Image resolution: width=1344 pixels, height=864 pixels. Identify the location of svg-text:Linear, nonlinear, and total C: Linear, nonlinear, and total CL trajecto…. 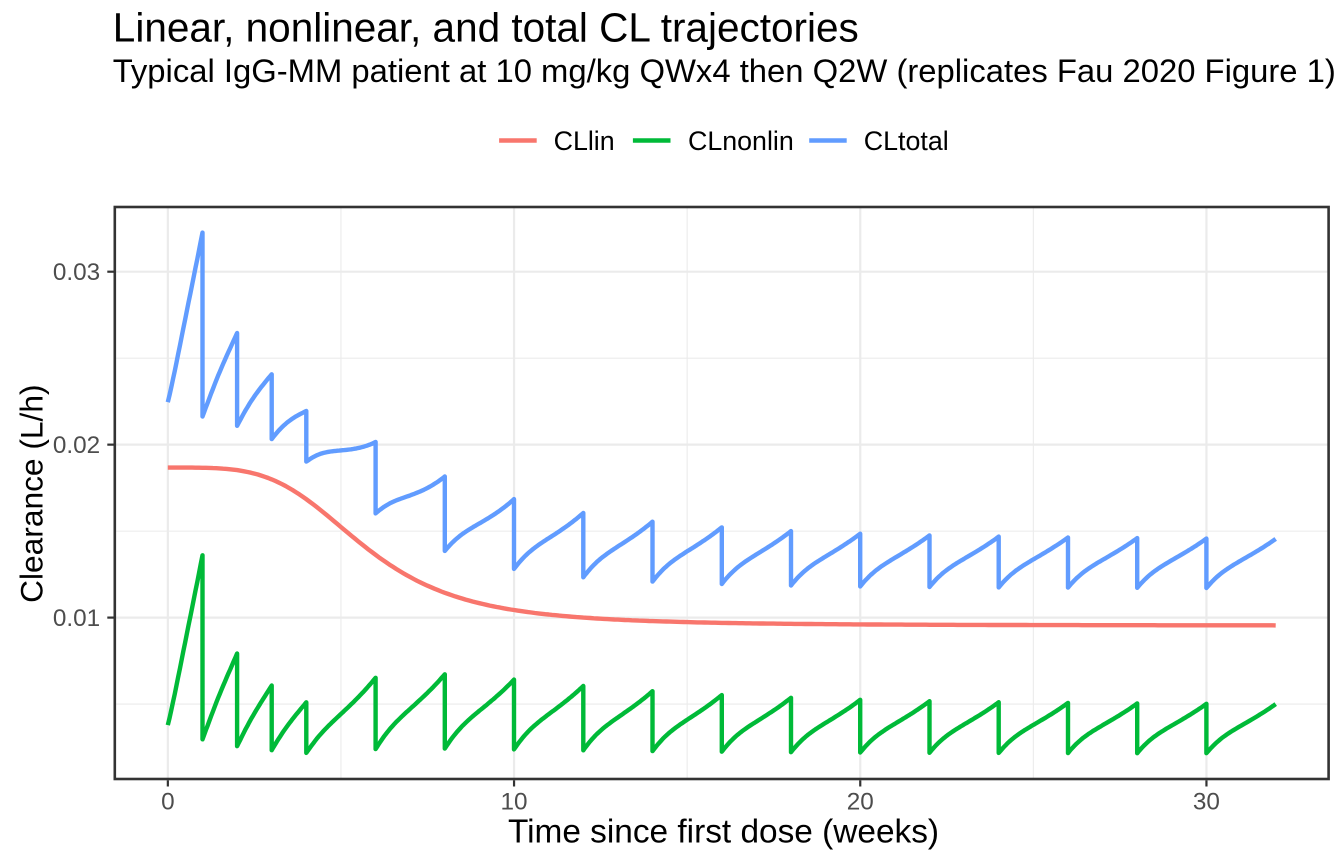
(486, 27).